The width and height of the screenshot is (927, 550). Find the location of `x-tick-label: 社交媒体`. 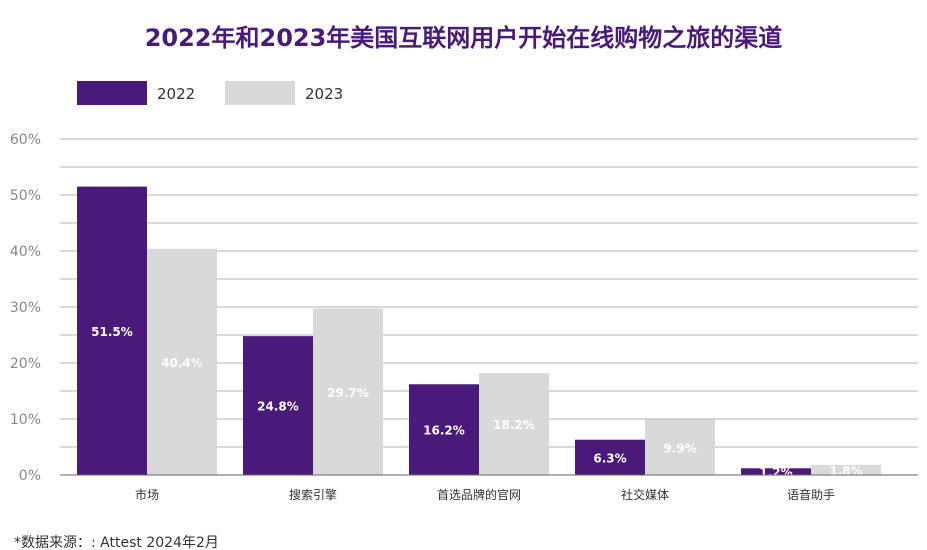

x-tick-label: 社交媒体 is located at coordinates (645, 494).